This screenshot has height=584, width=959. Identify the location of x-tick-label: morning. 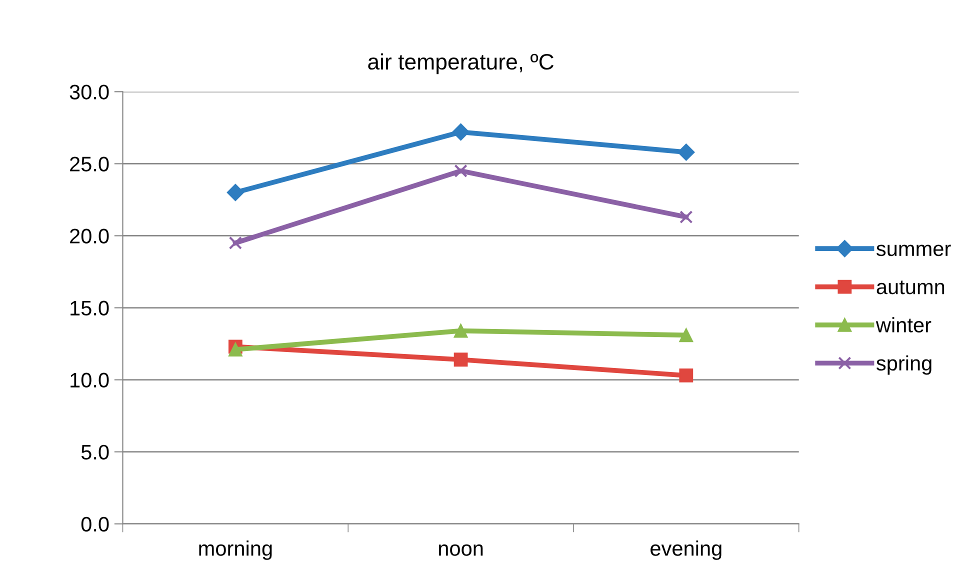
(235, 550).